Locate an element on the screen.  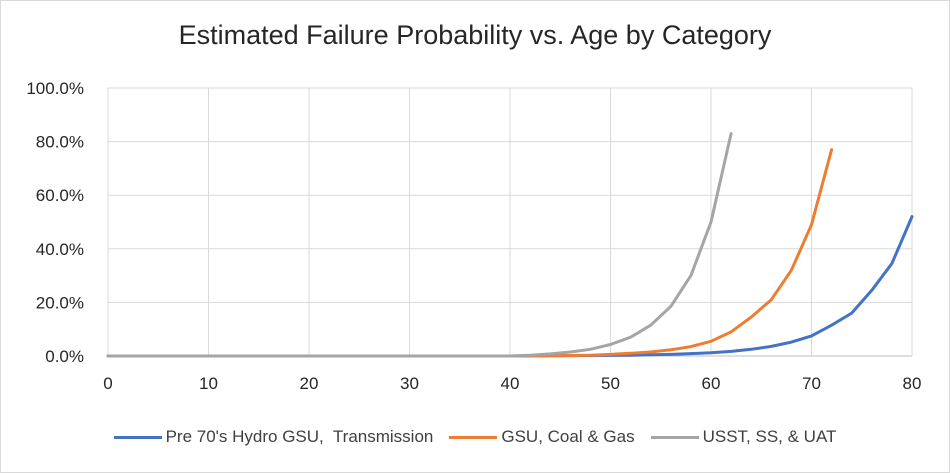
x-tick-label: 40 is located at coordinates (510, 383).